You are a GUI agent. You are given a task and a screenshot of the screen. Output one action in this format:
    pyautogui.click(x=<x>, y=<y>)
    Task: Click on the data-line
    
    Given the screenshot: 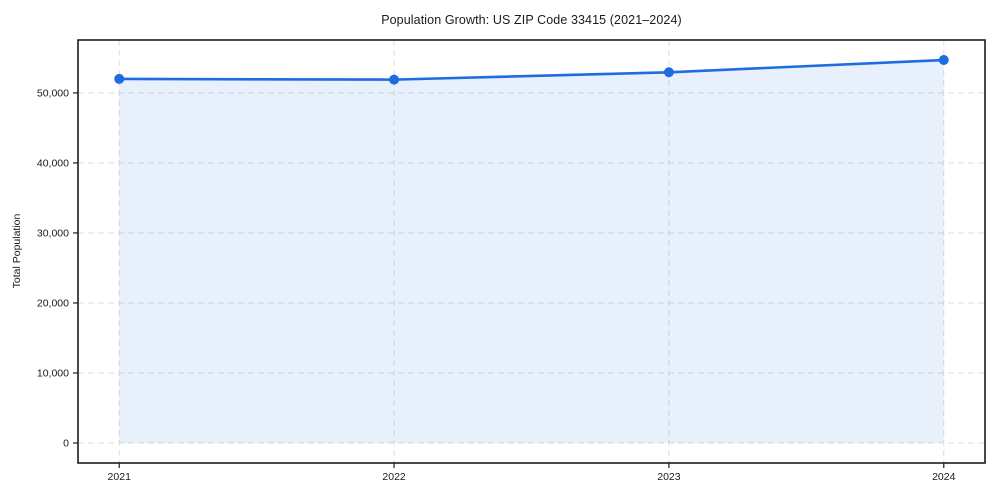 What is the action you would take?
    pyautogui.click(x=531, y=69)
    